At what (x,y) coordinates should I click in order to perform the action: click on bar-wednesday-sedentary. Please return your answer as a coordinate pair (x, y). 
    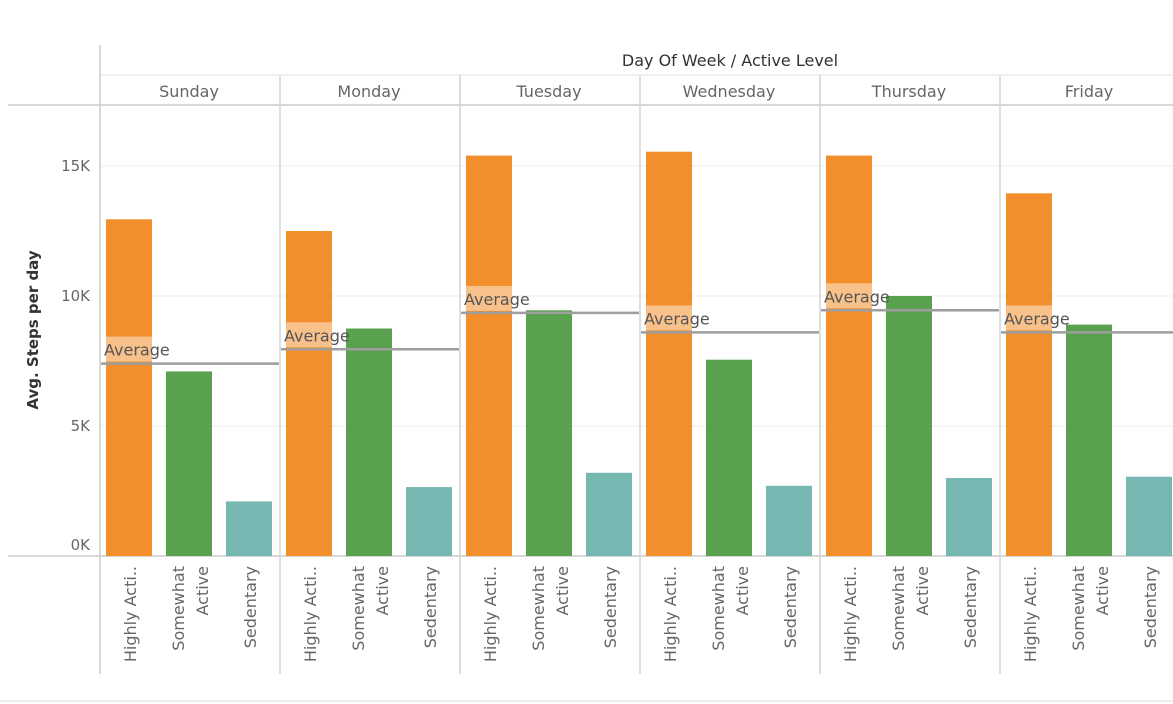
    Looking at the image, I should click on (789, 520).